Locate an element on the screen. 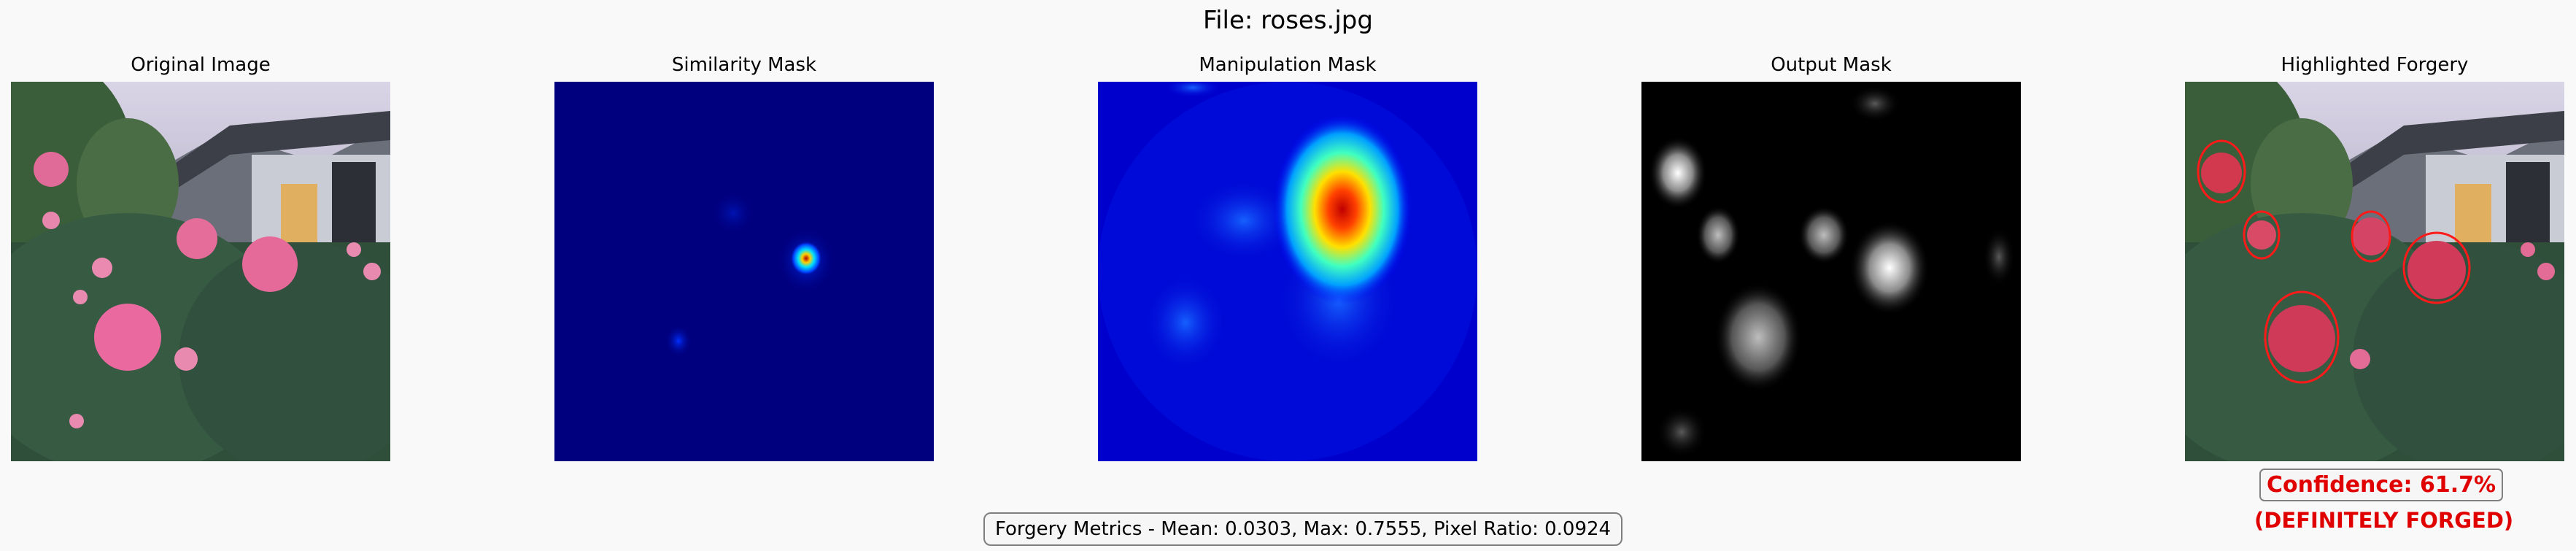  highlighted-forgery-image is located at coordinates (2374, 271).